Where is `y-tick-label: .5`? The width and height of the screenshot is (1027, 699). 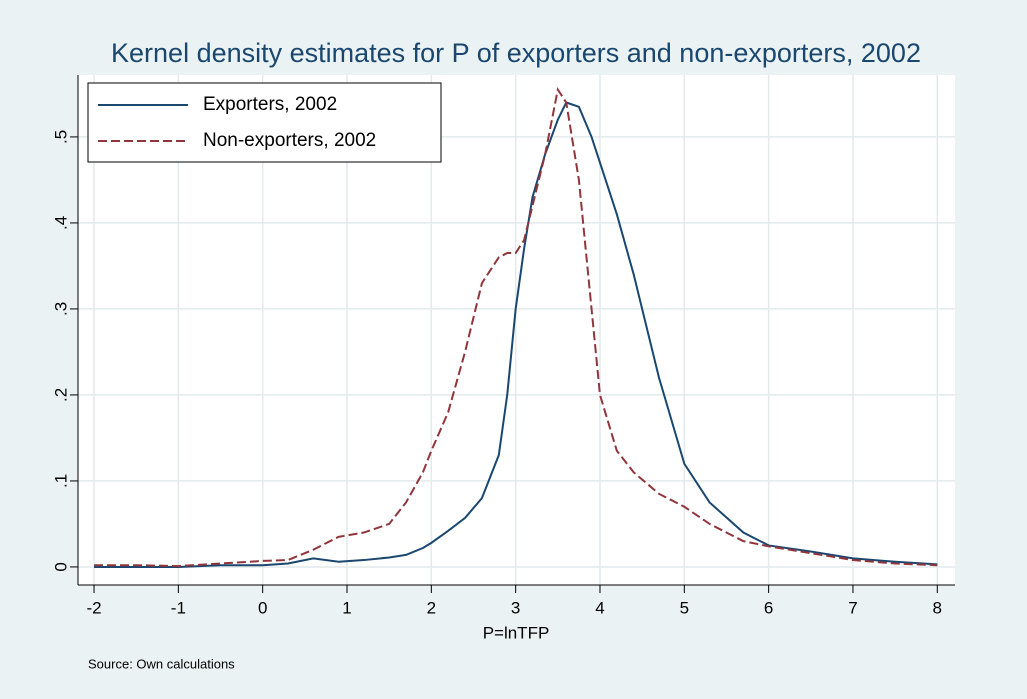 y-tick-label: .5 is located at coordinates (60, 137).